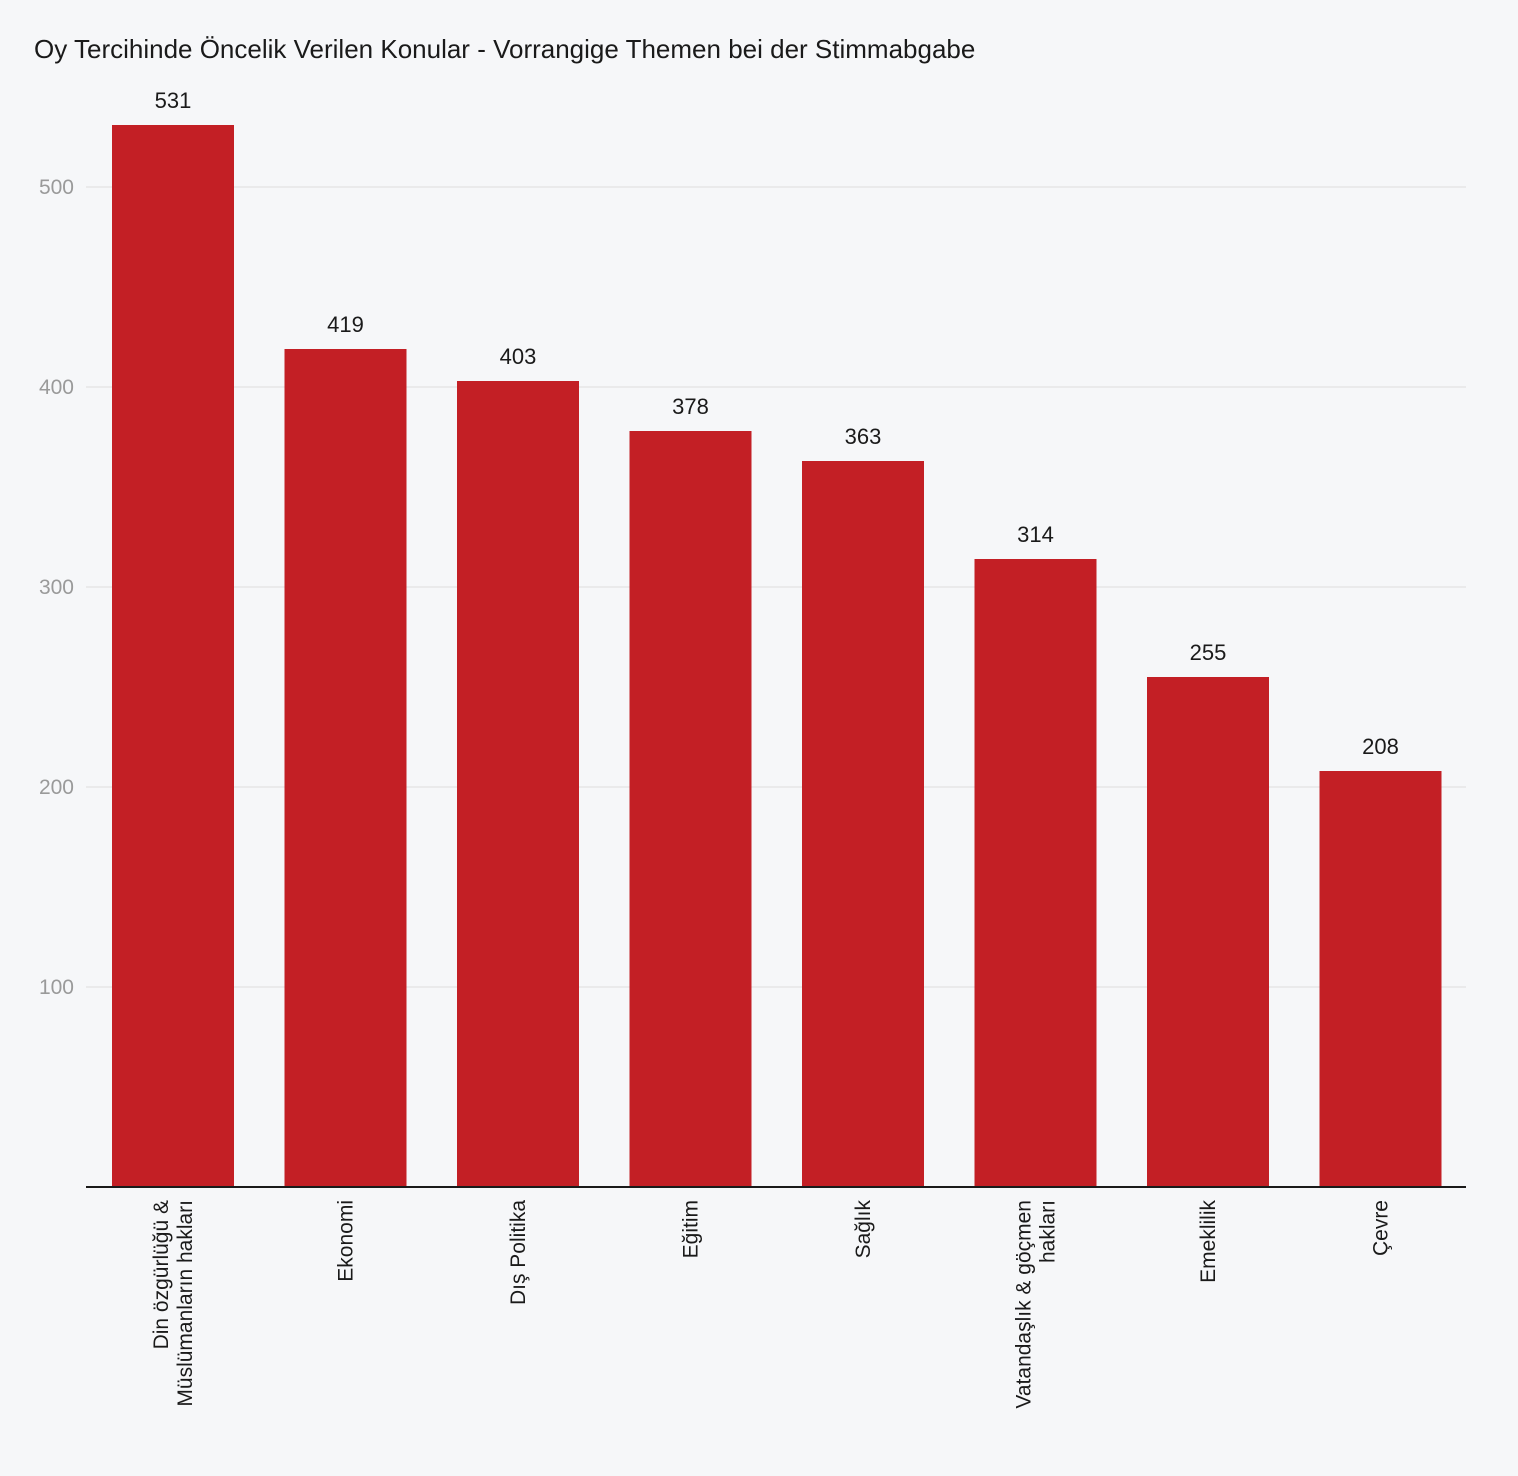 The width and height of the screenshot is (1518, 1476). I want to click on y-tick-label: 300, so click(56, 587).